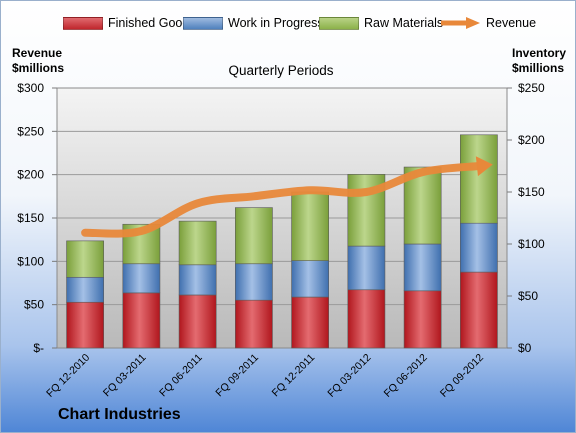 The image size is (576, 433). I want to click on left-axis-tick-label: $150, so click(30, 218).